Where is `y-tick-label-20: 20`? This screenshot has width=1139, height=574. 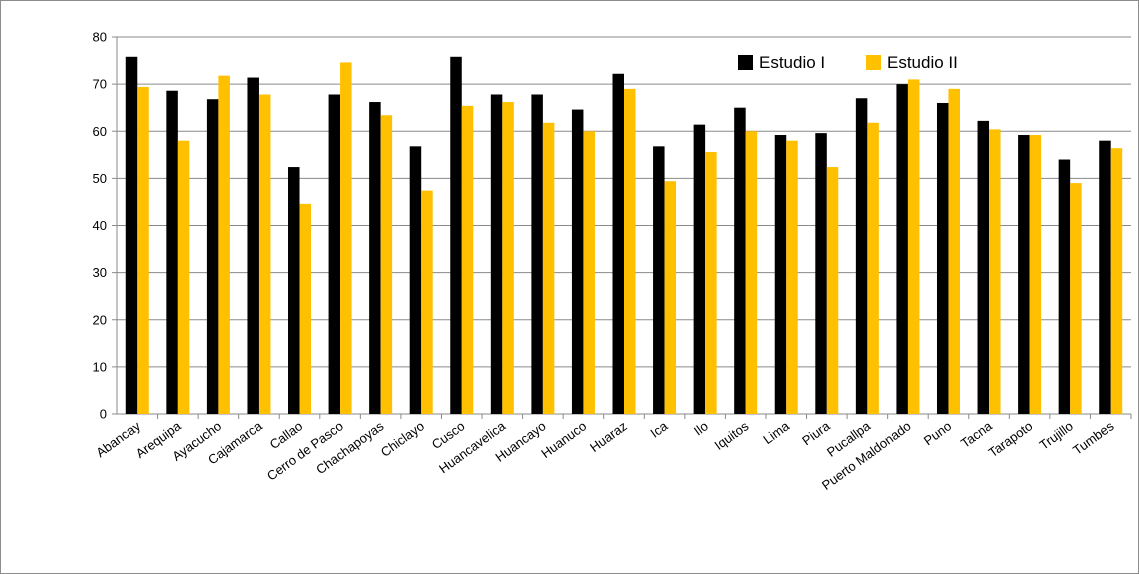
y-tick-label-20: 20 is located at coordinates (100, 319).